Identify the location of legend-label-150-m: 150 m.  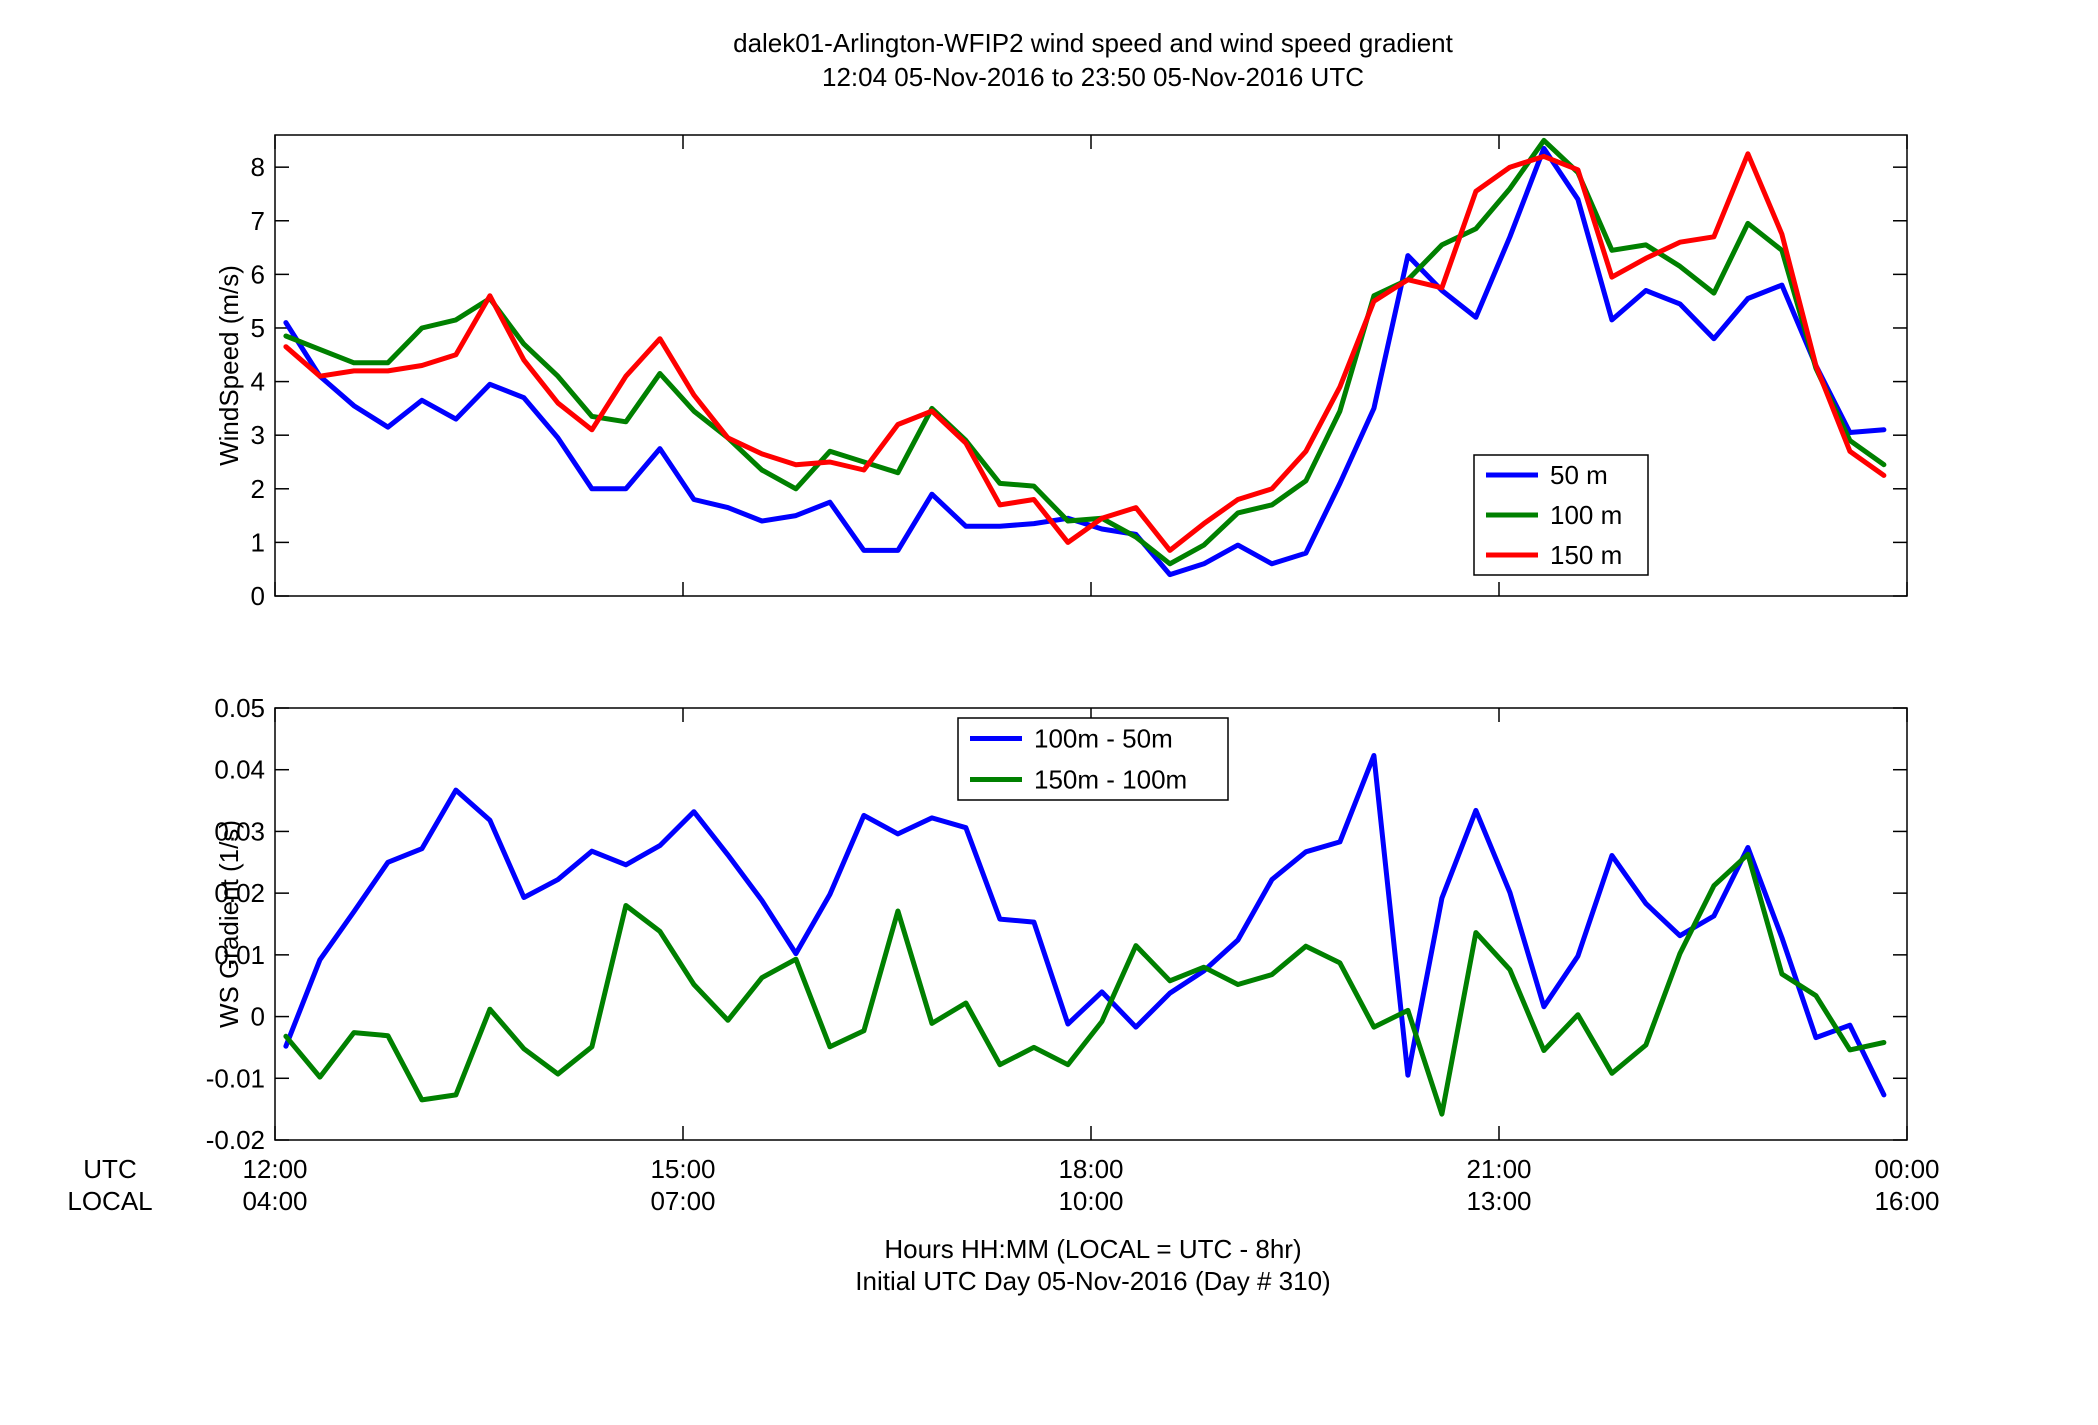
(1586, 555).